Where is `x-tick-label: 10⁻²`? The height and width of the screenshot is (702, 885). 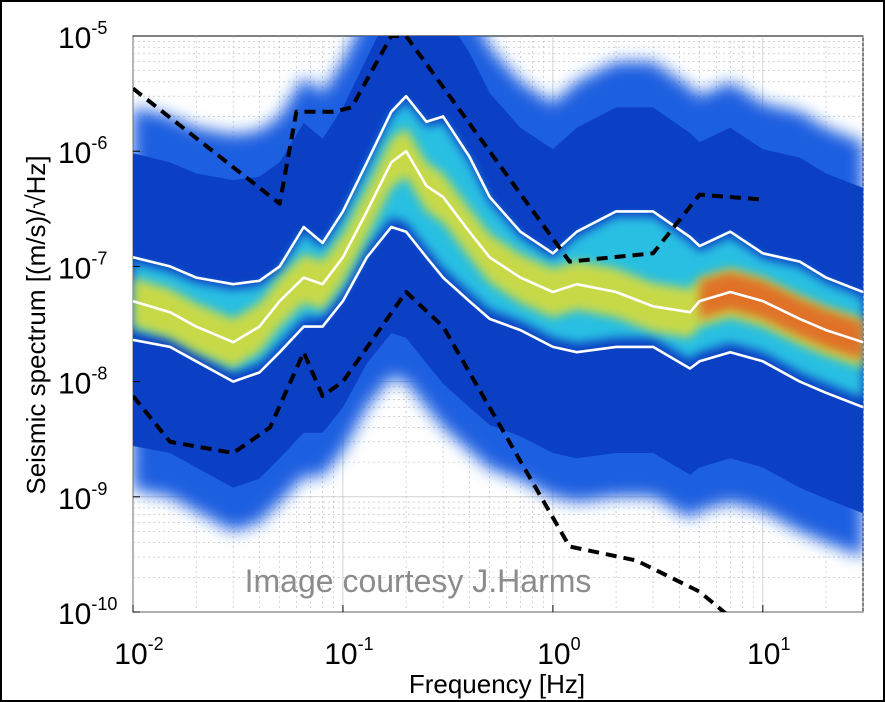
x-tick-label: 10⁻² is located at coordinates (138, 652).